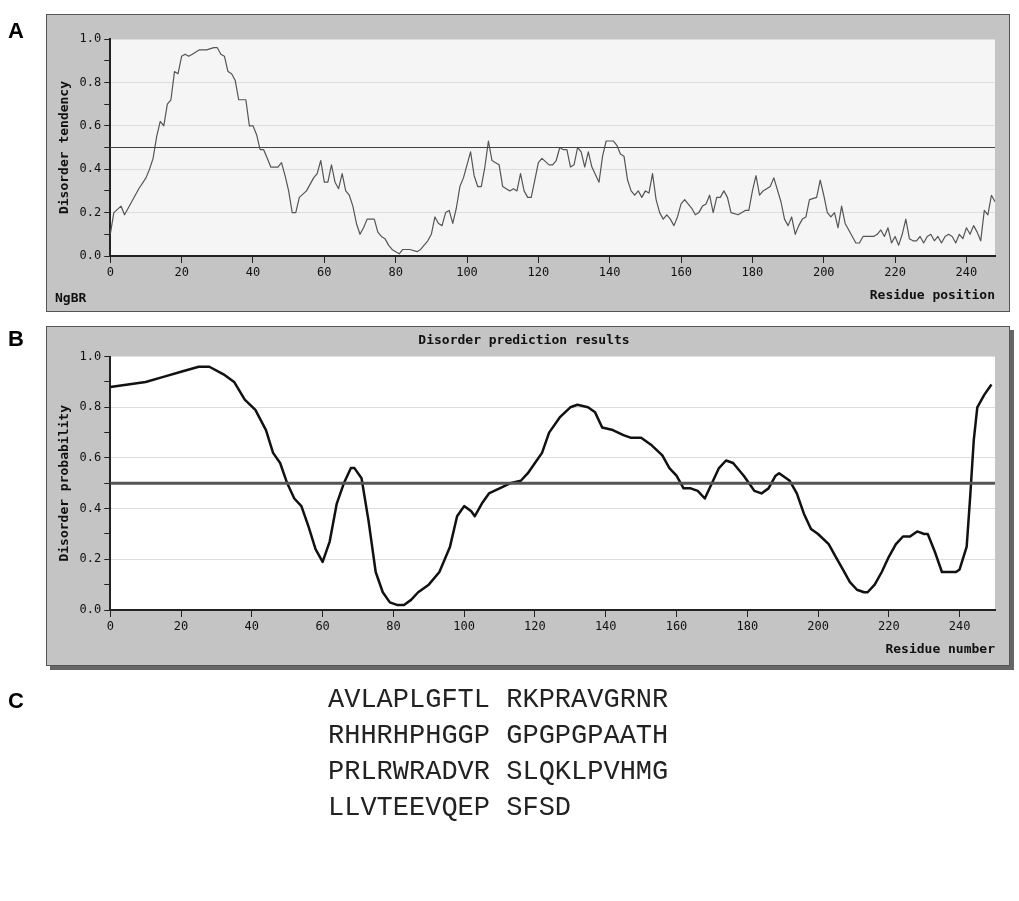 This screenshot has width=1019, height=901. Describe the element at coordinates (71, 297) in the screenshot. I see `text: NgBR` at that location.